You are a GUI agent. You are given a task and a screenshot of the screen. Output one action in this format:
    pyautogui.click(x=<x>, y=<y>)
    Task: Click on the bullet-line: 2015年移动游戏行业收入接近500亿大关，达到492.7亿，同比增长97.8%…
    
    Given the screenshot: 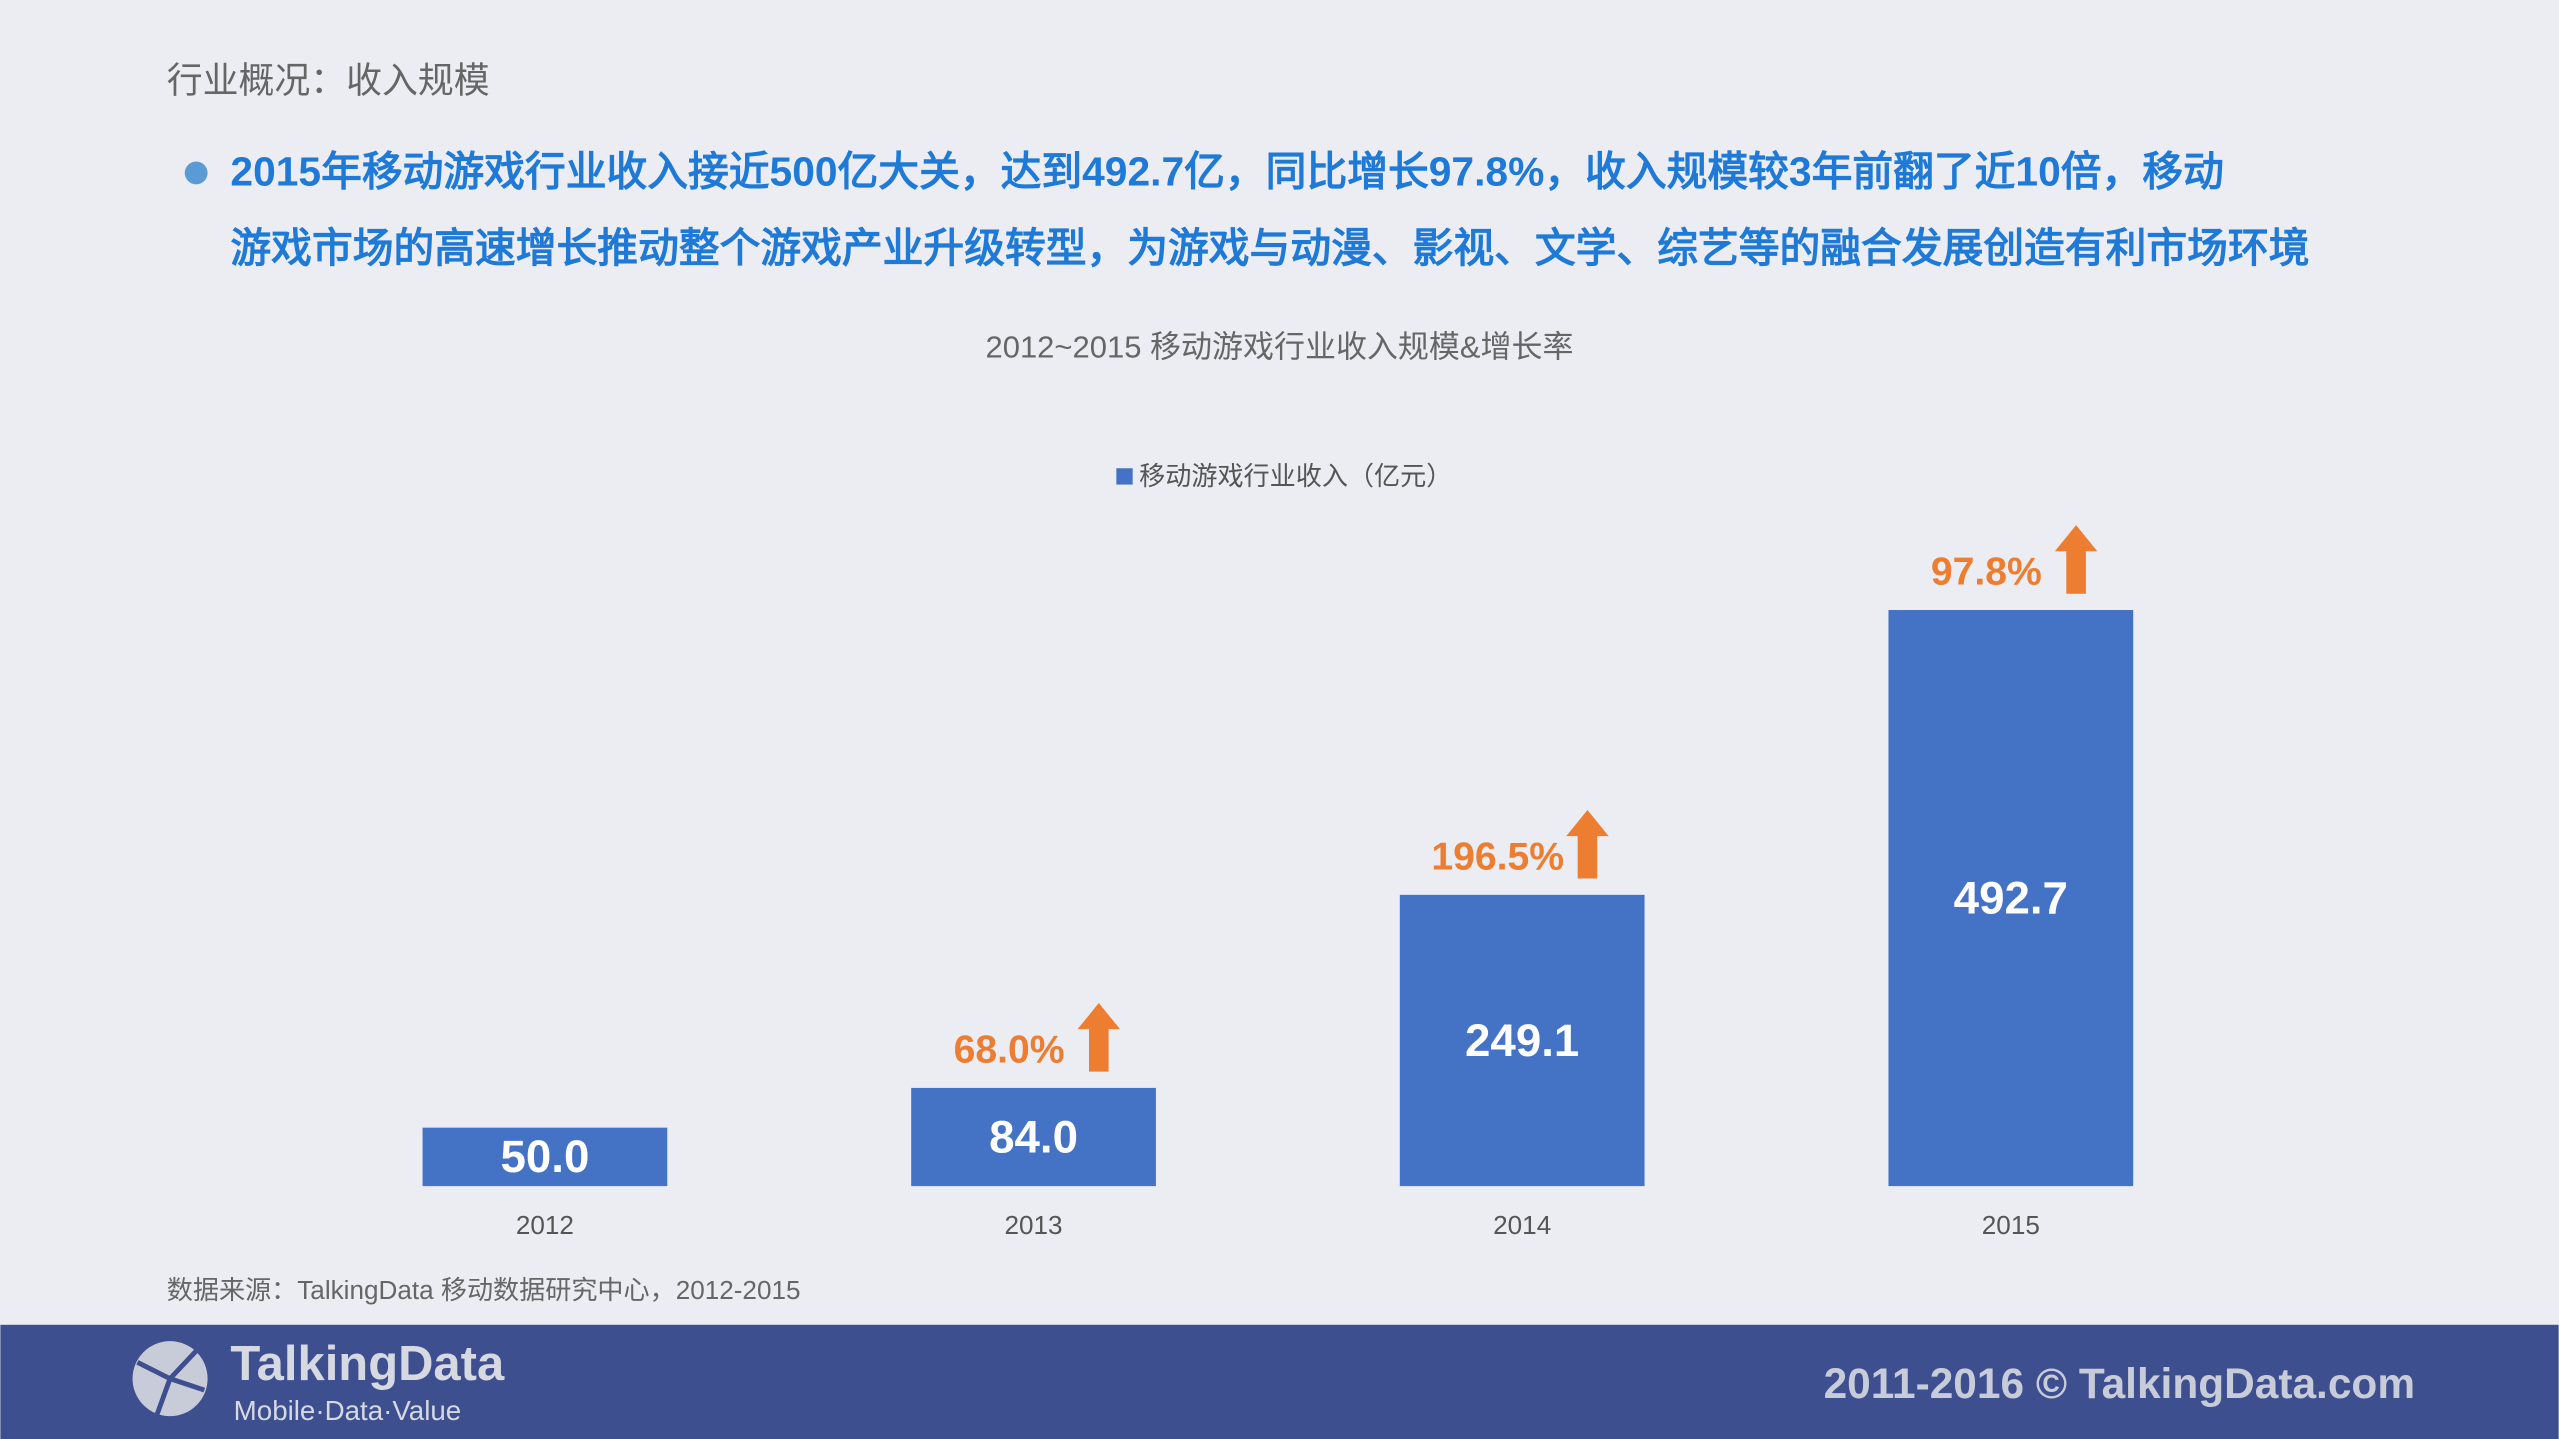 What is the action you would take?
    pyautogui.click(x=1226, y=171)
    